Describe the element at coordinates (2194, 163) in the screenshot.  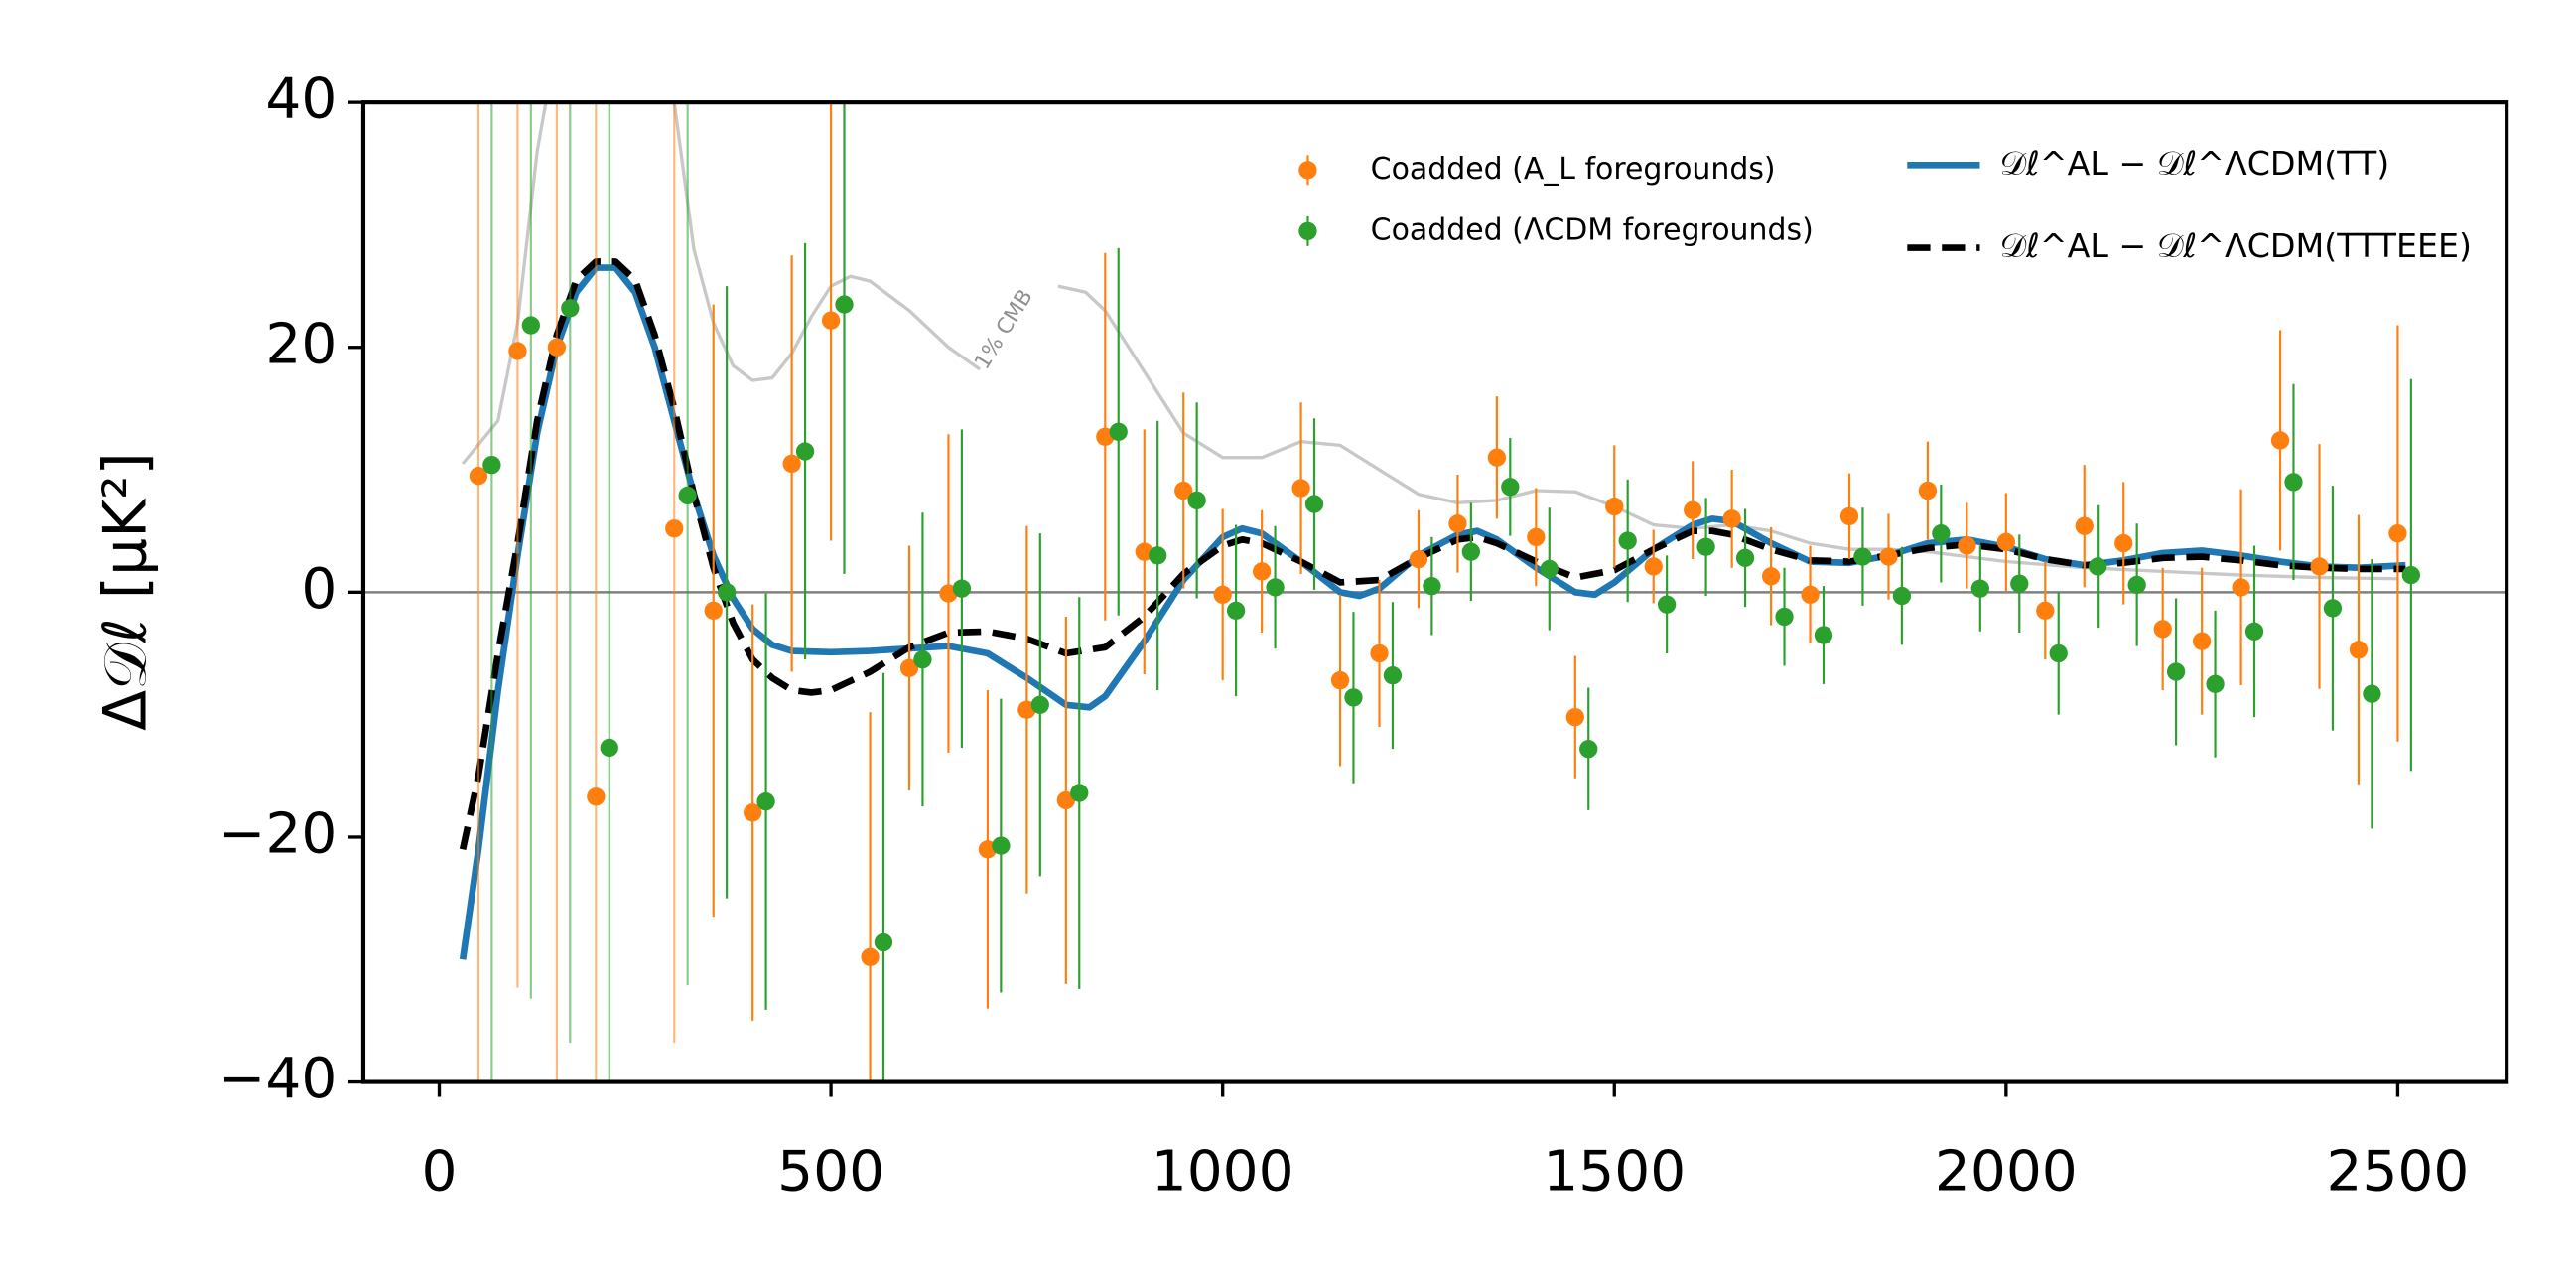
I see `legend-label: 𝒟ℓ^AL − 𝒟ℓ^ΛCDM(TT)` at that location.